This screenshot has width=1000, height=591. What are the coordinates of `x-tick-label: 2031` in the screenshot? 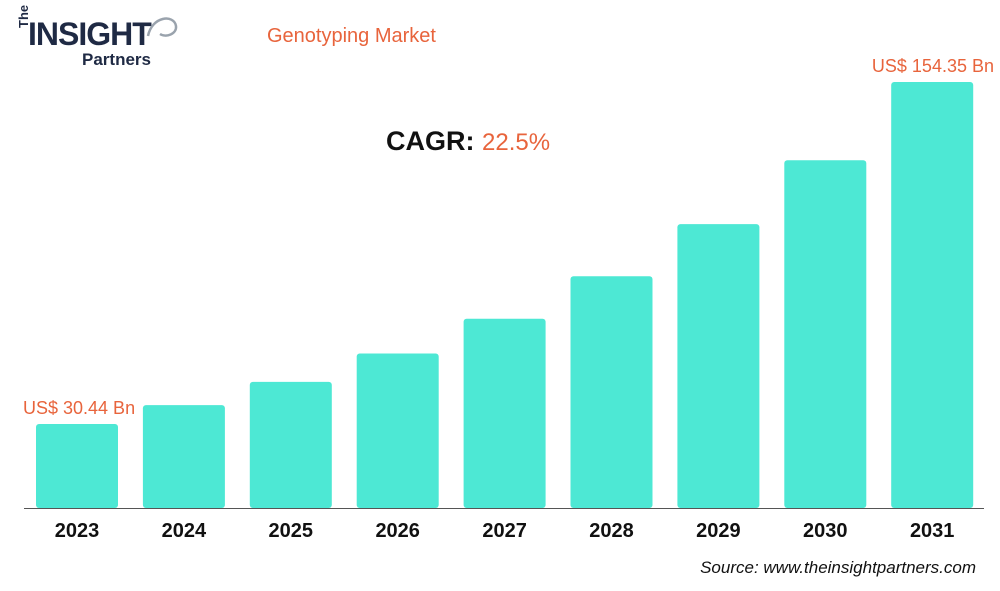 It's located at (932, 531).